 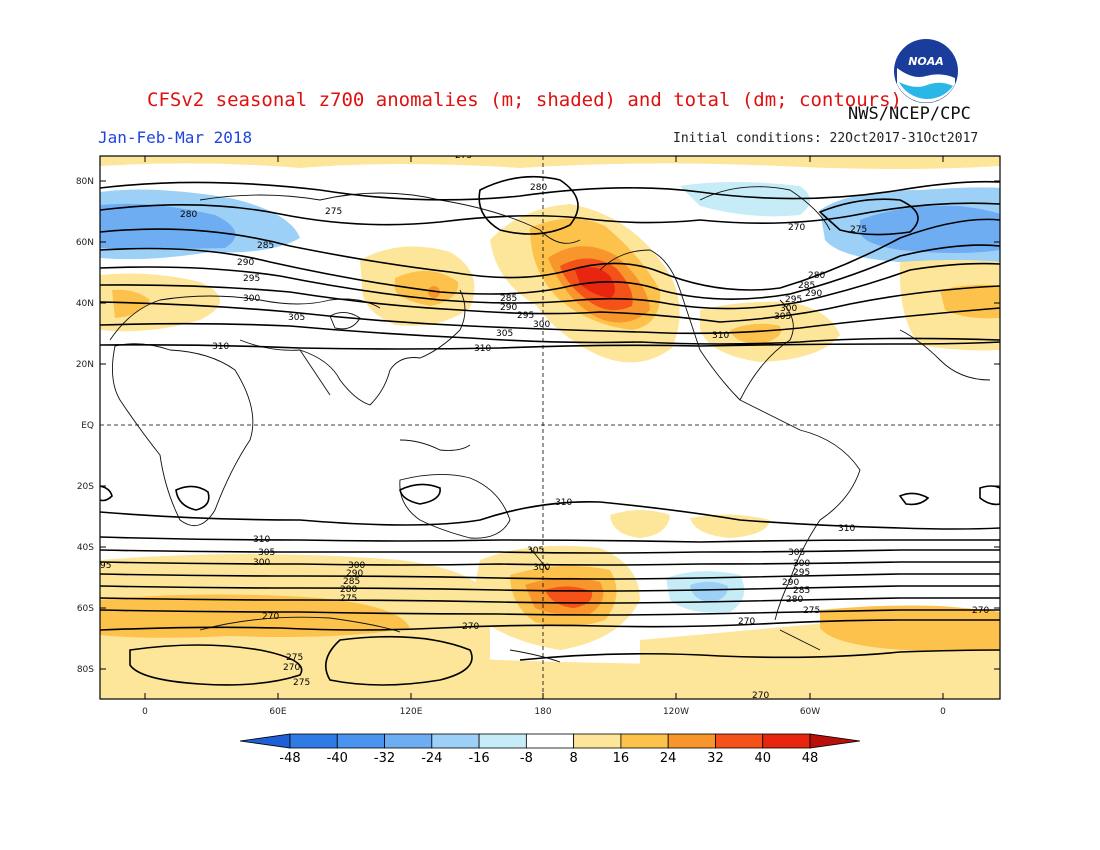 What do you see at coordinates (87, 426) in the screenshot?
I see `lat-label: EQ` at bounding box center [87, 426].